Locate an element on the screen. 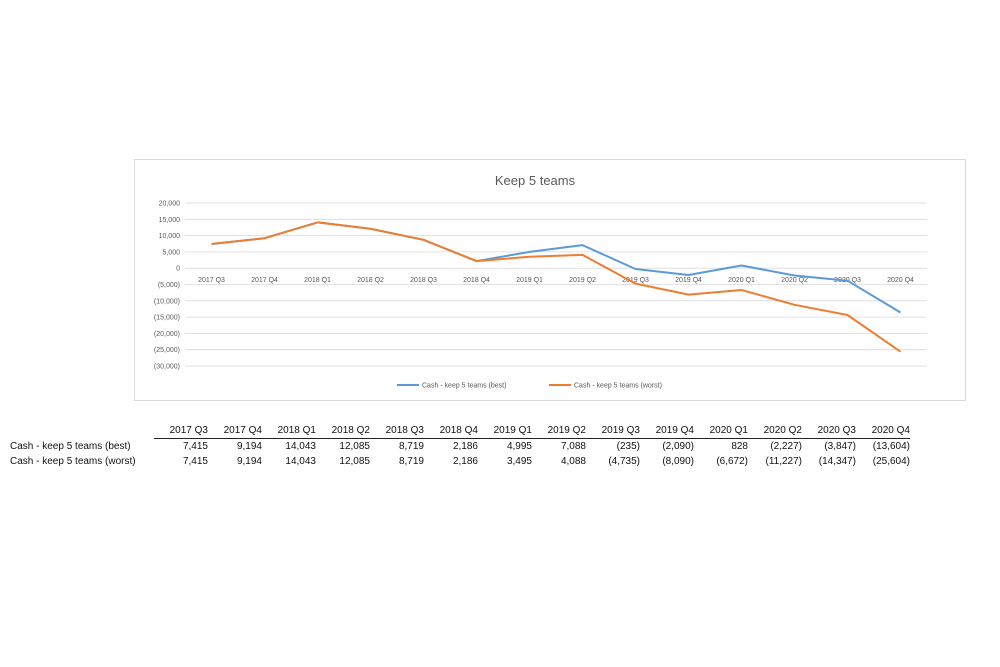 This screenshot has width=1000, height=667. table-cell: 4,088 is located at coordinates (573, 461).